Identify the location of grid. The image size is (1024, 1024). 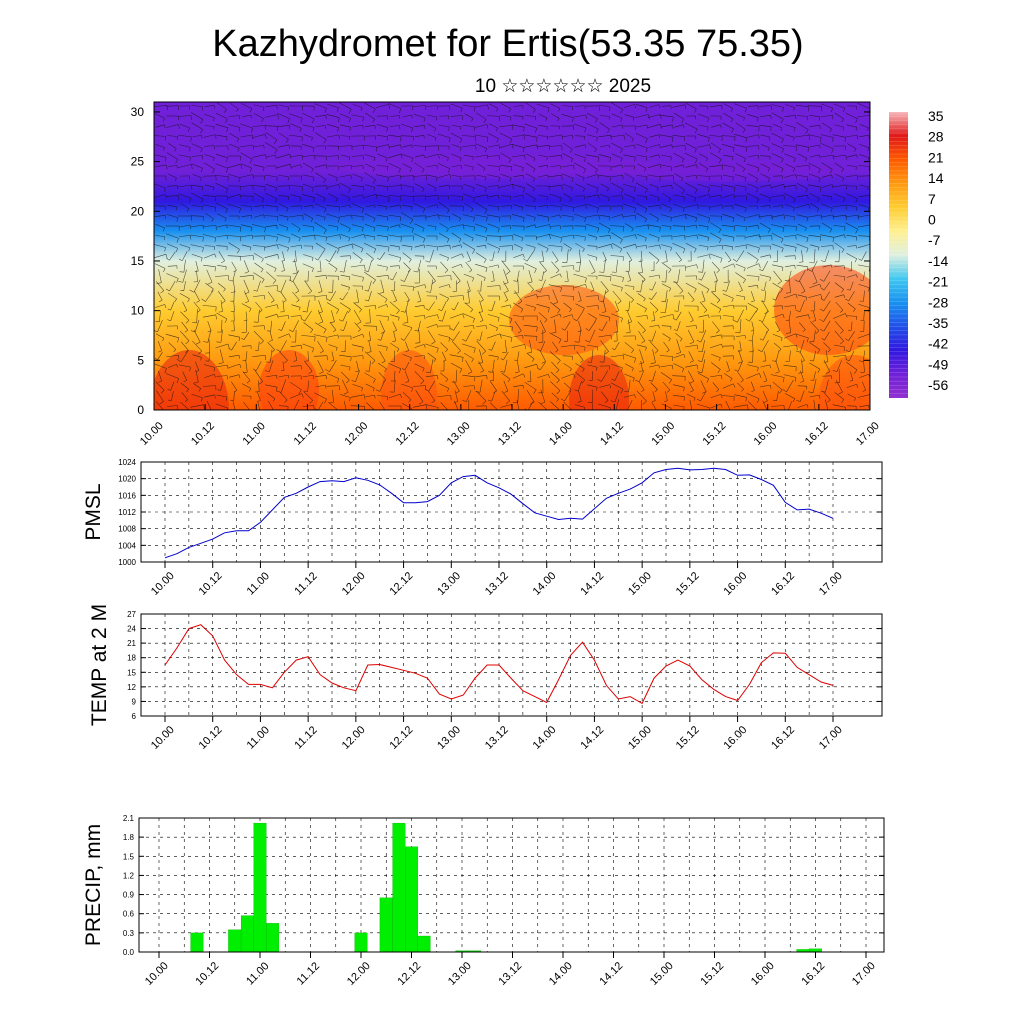
(511, 665).